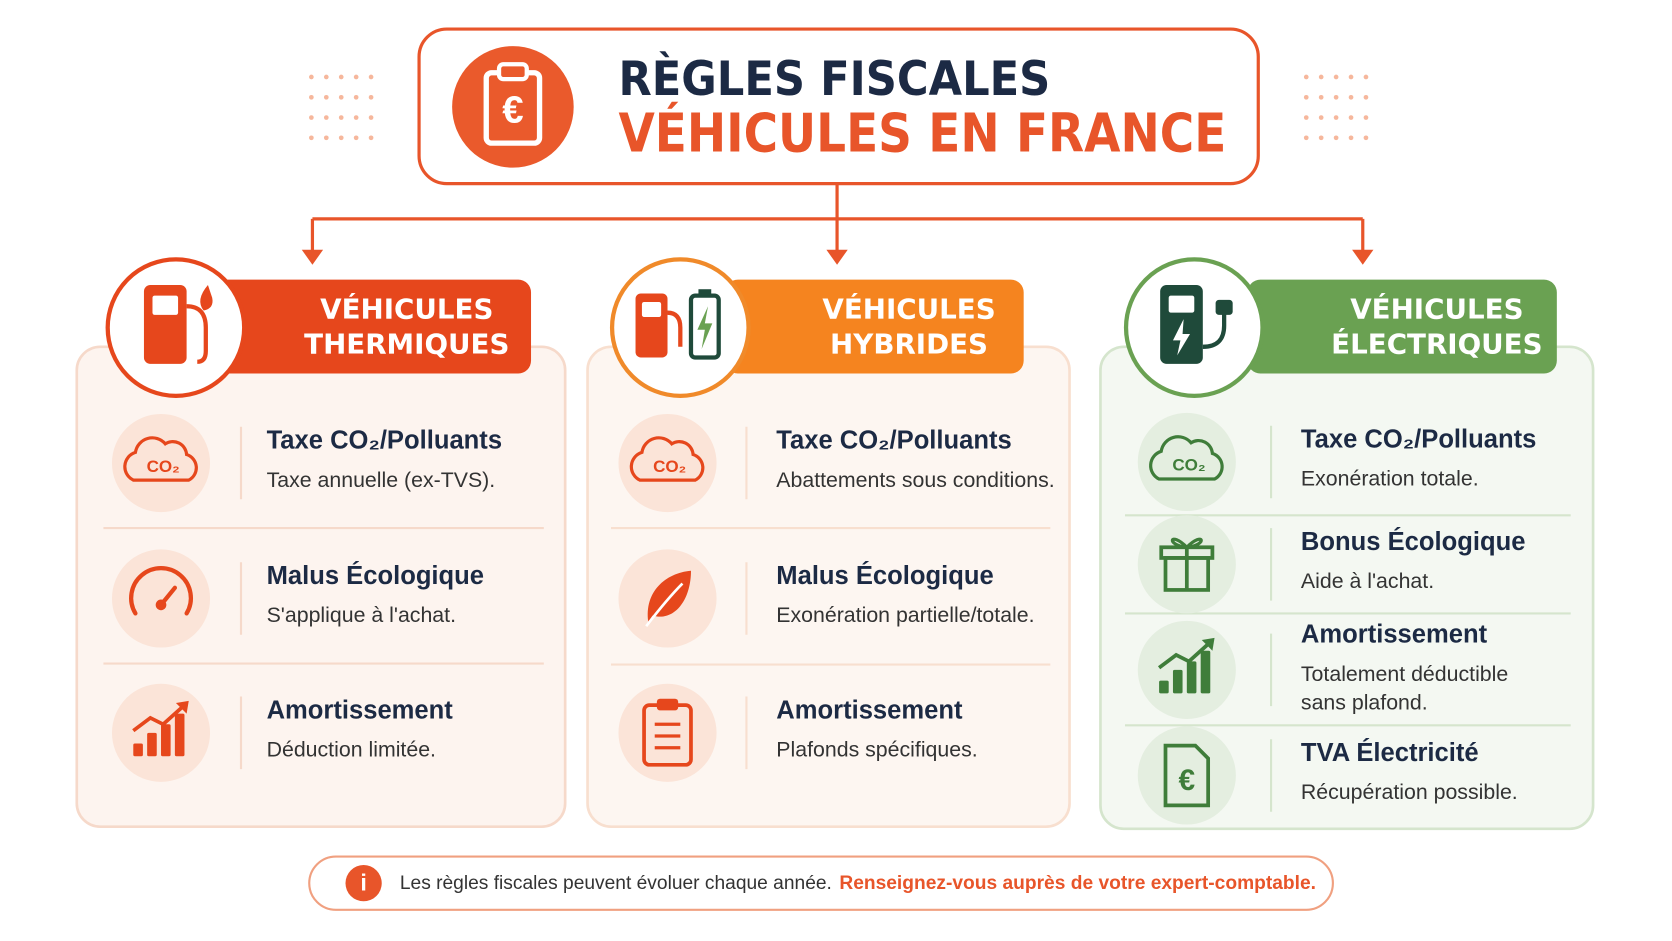  I want to click on rule-item: Bonus Écologique Aide à l'achat., so click(1331, 564).